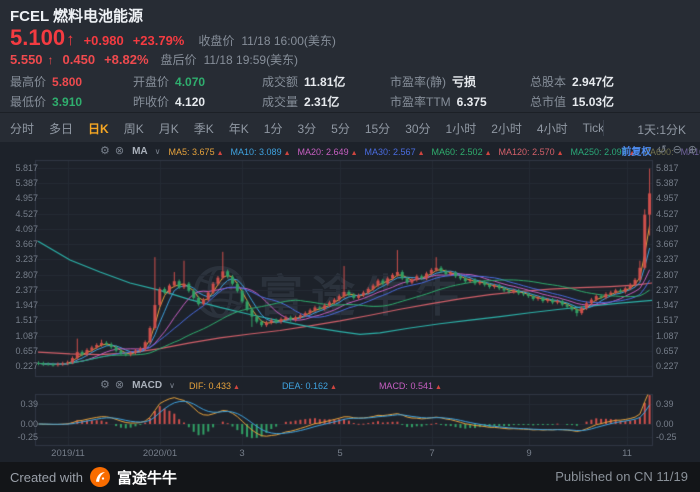 The width and height of the screenshot is (700, 492). Describe the element at coordinates (667, 213) in the screenshot. I see `price-axis-label-right: 4.527` at that location.